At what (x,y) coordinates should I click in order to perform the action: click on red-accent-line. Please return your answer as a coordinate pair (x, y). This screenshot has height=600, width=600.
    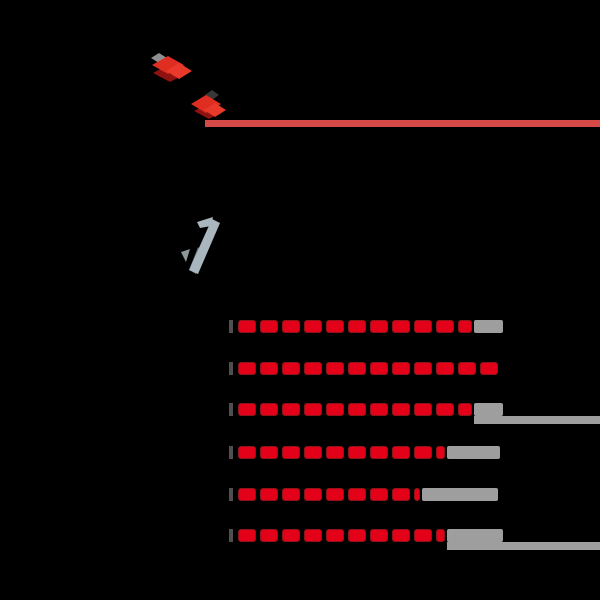
    Looking at the image, I should click on (402, 123).